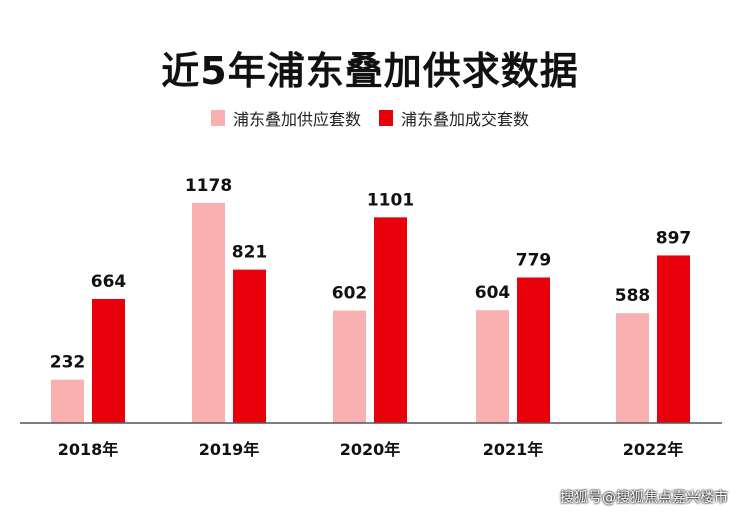 This screenshot has height=515, width=740. What do you see at coordinates (633, 296) in the screenshot?
I see `data-label-supply-4: 588` at bounding box center [633, 296].